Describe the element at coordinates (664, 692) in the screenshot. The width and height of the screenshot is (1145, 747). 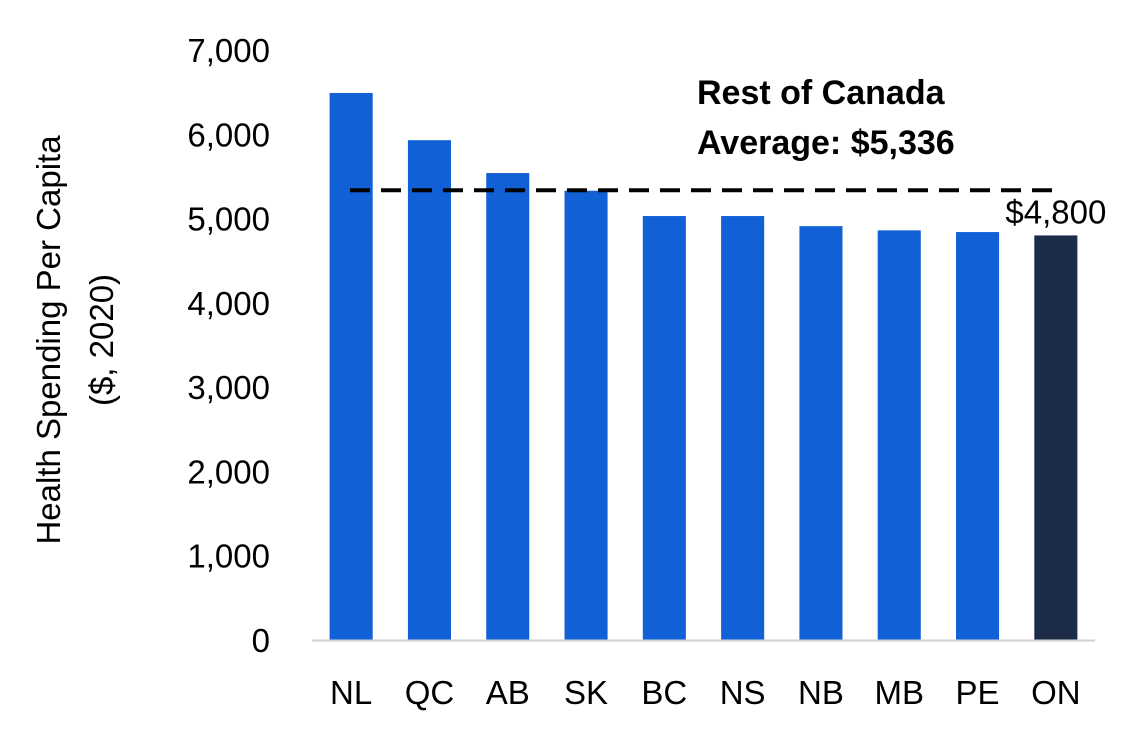
I see `x-tick-label-bc: BC` at that location.